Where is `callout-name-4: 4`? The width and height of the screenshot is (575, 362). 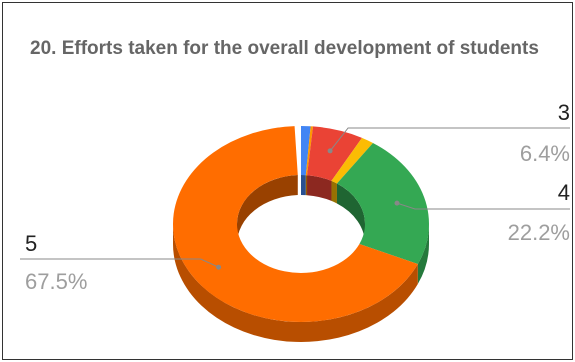
callout-name-4: 4 is located at coordinates (564, 192).